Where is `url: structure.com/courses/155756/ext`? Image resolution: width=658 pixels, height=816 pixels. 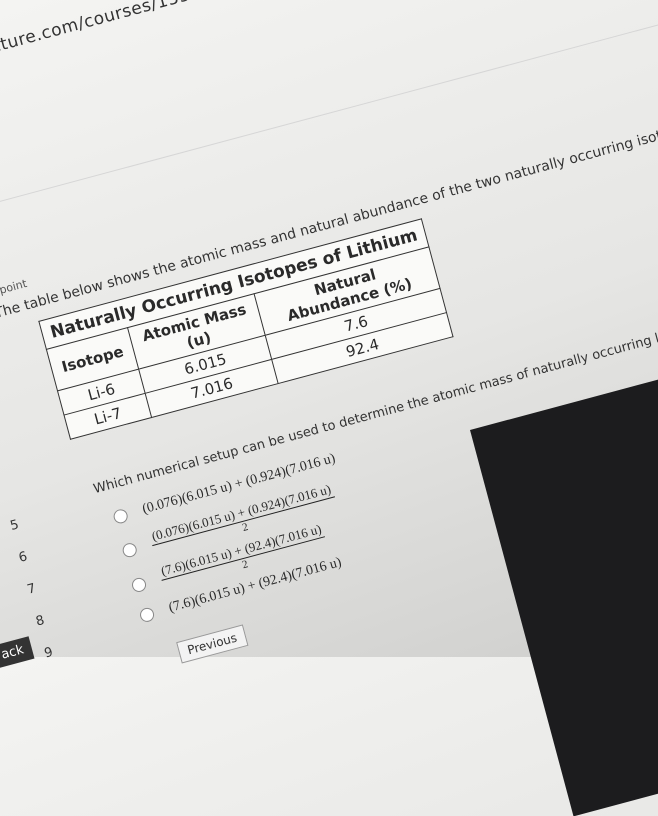
url: structure.com/courses/155756/ext is located at coordinates (129, 33).